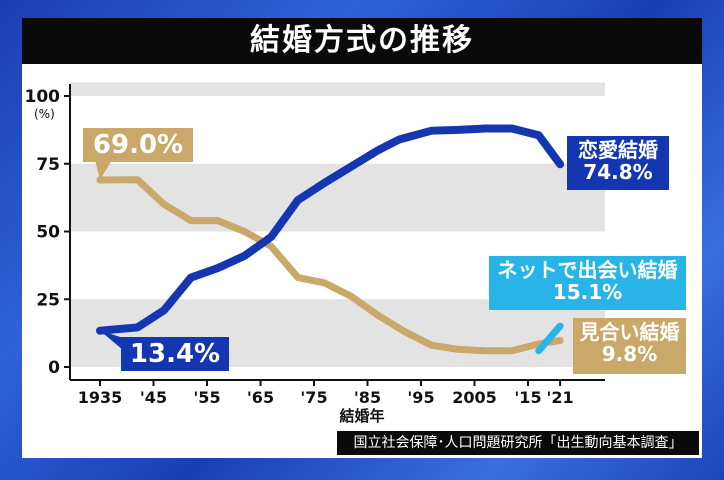 This screenshot has height=480, width=724. Describe the element at coordinates (48, 233) in the screenshot. I see `y-tick-label: 50` at that location.